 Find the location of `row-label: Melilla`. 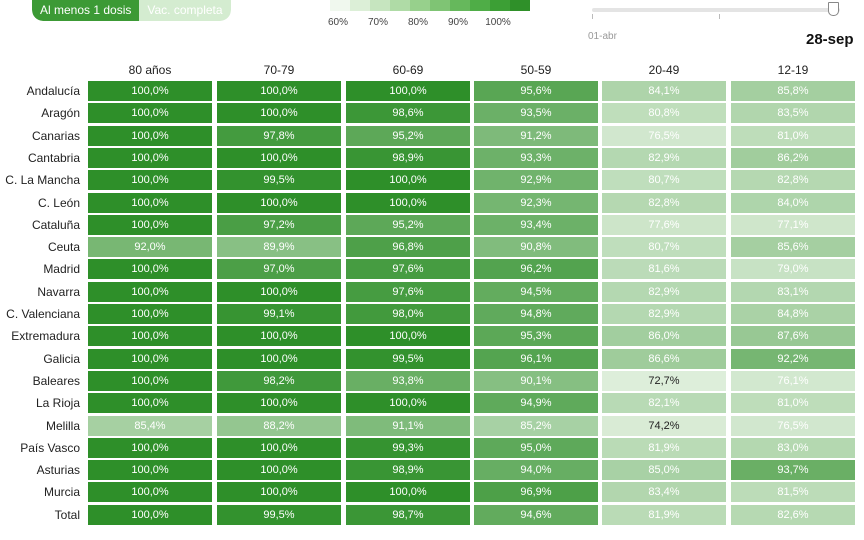

row-label: Melilla is located at coordinates (62, 425).